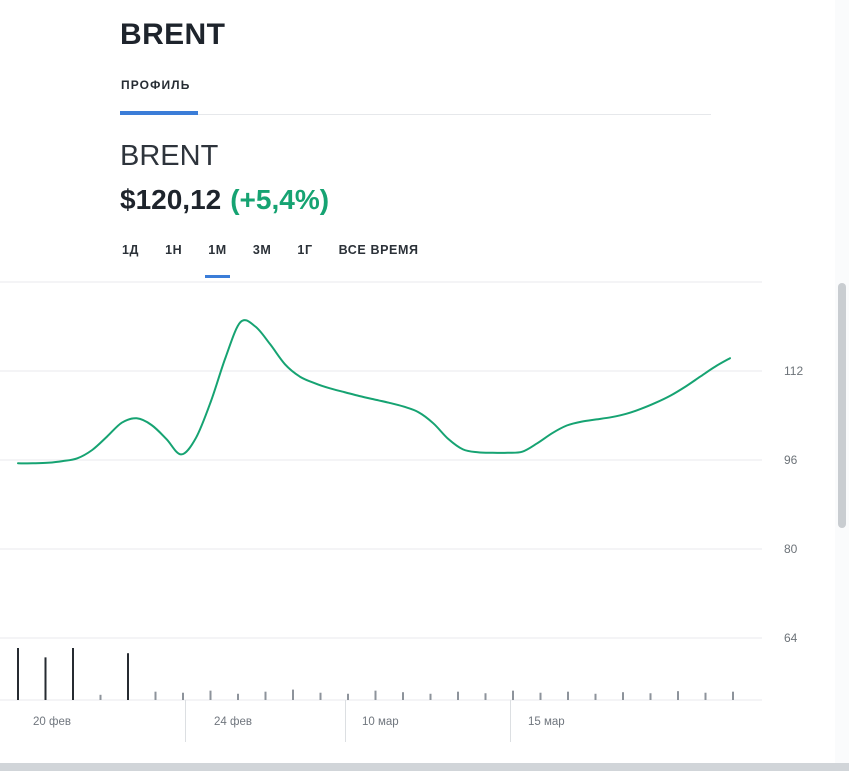 The image size is (849, 771). Describe the element at coordinates (174, 250) in the screenshot. I see `range-tab-1w: 1Н` at that location.